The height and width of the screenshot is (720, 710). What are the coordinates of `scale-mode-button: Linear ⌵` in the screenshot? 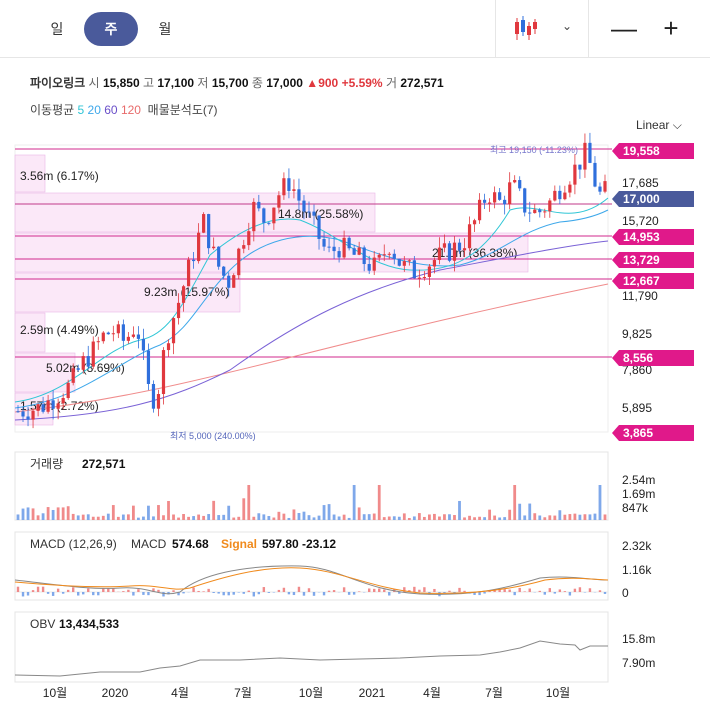 It's located at (659, 125).